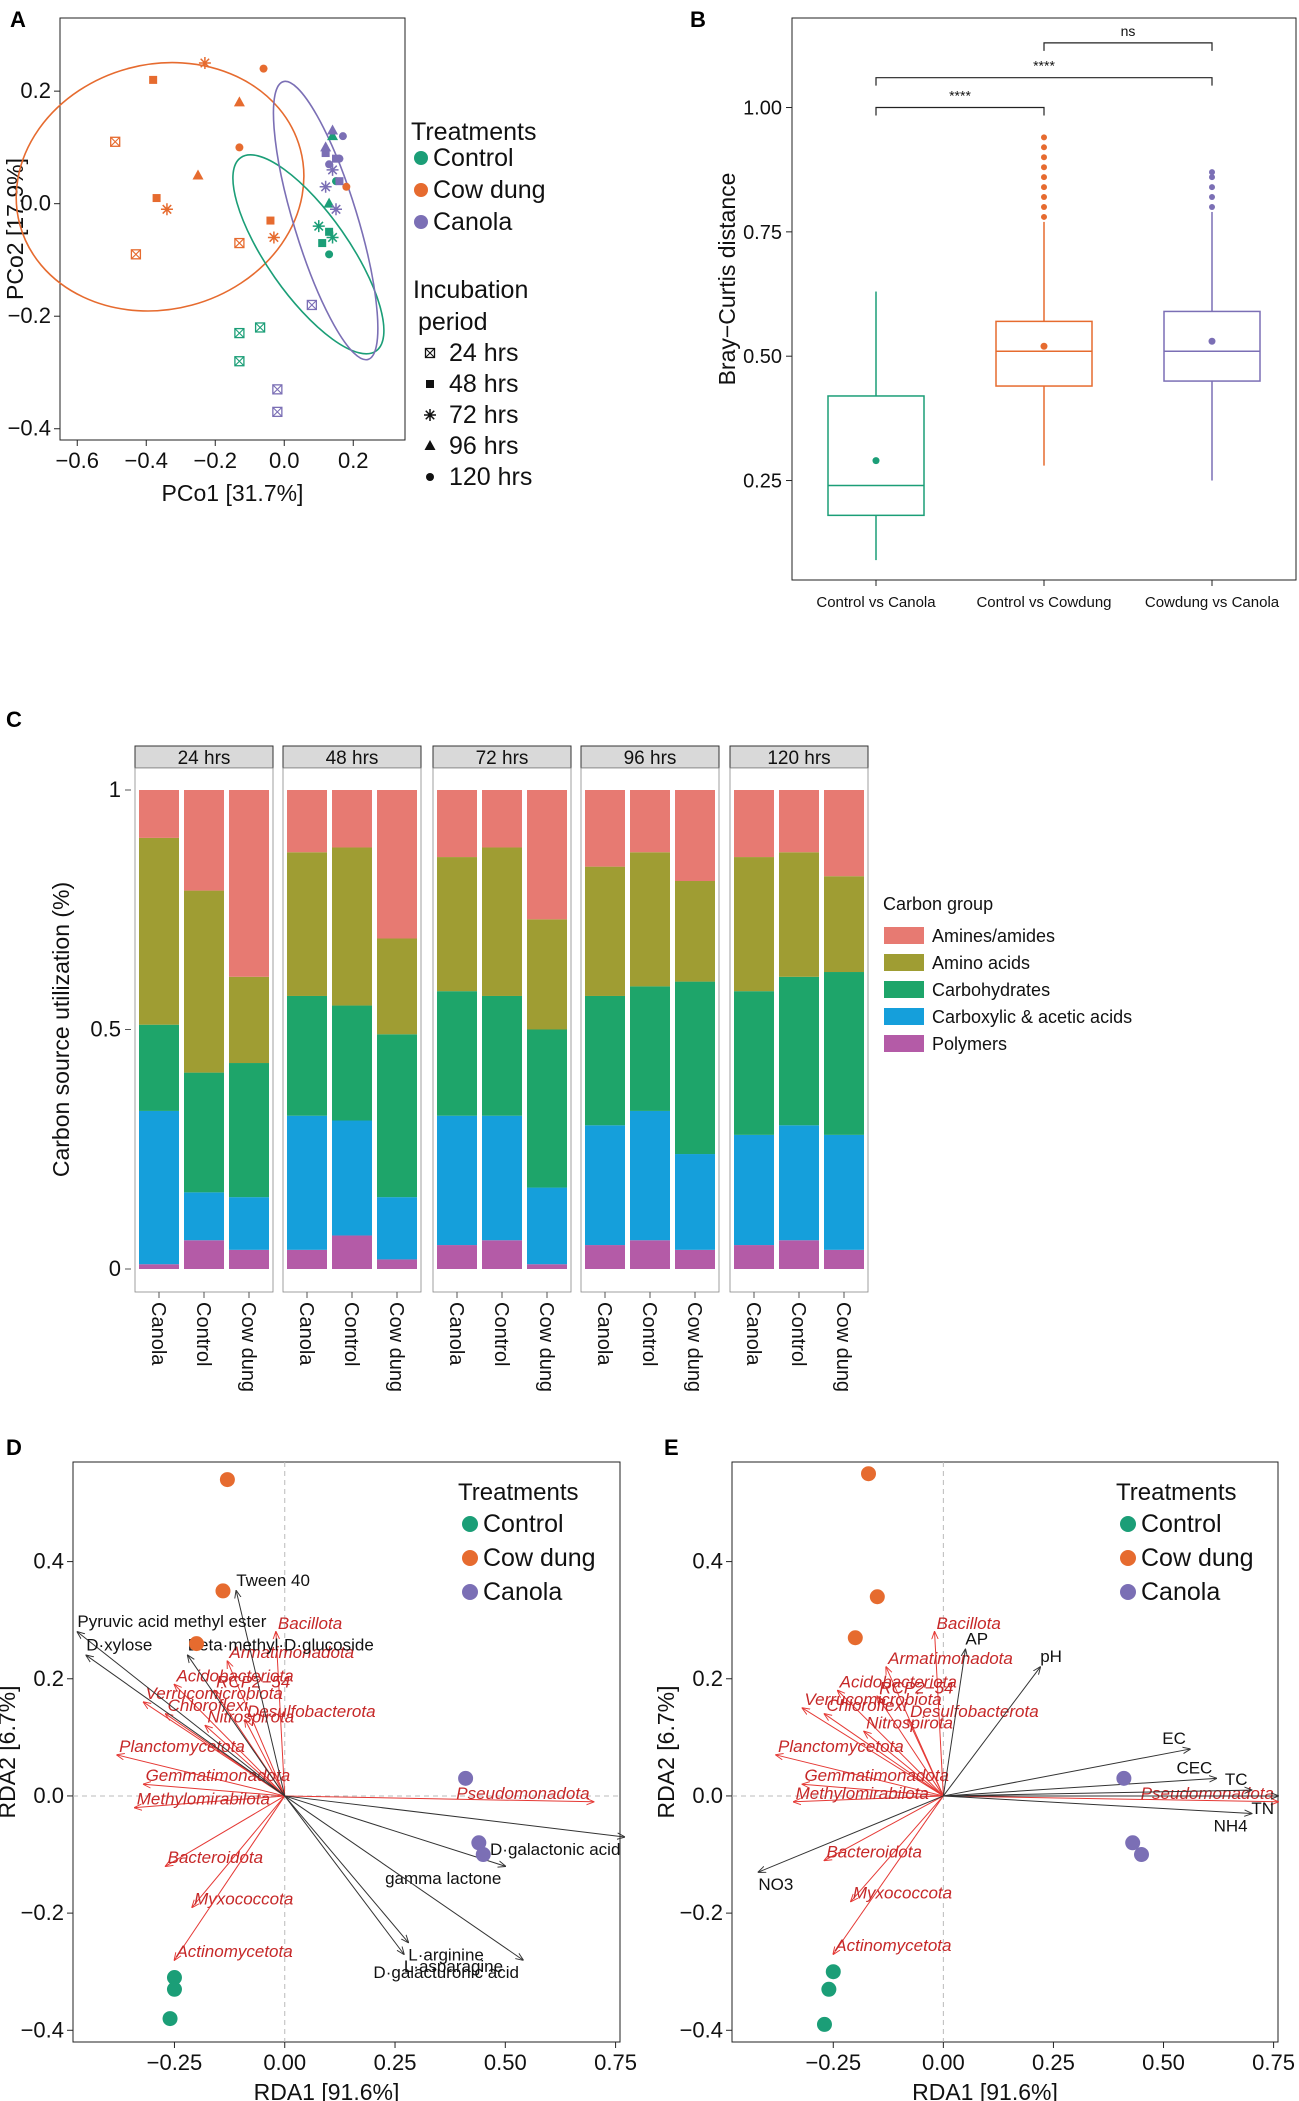  Describe the element at coordinates (284, 460) in the screenshot. I see `x-tick-label: 0.0` at that location.